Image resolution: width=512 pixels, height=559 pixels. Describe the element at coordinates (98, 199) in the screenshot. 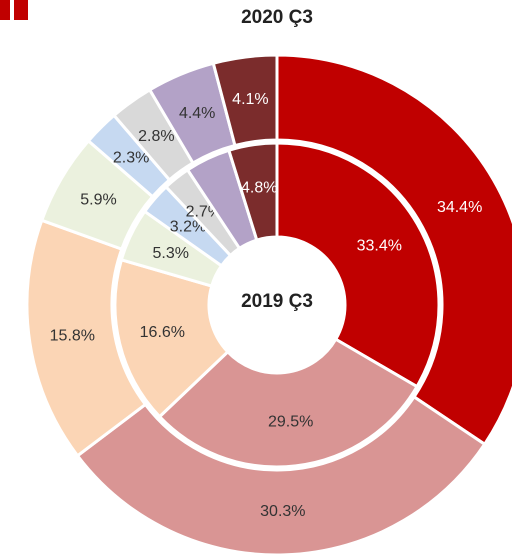

I see `data-label: 5.9%` at that location.